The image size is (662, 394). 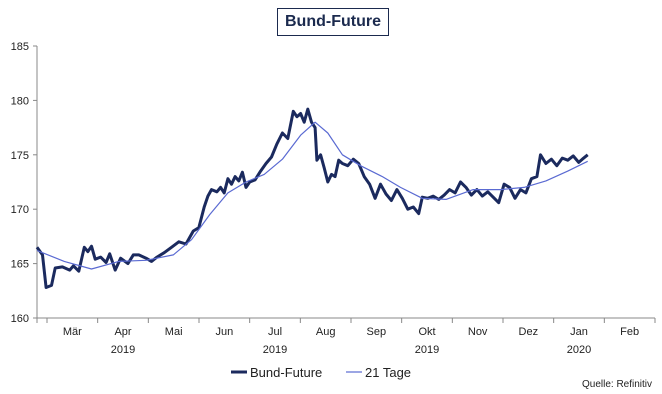 I want to click on x-tick-label: Aug, so click(x=326, y=332).